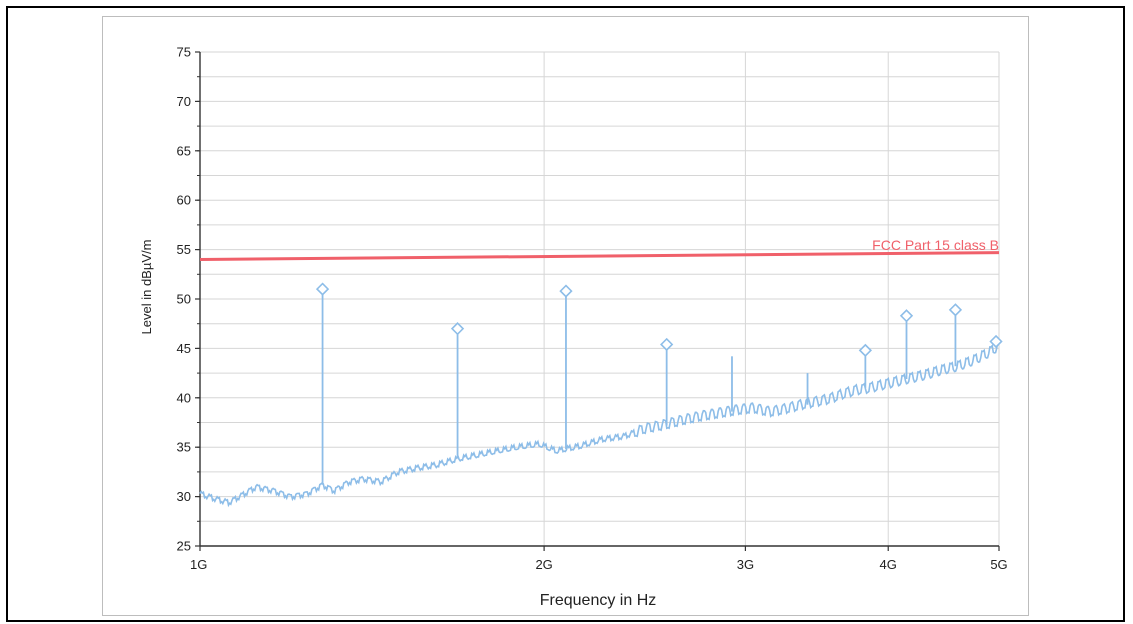  Describe the element at coordinates (184, 496) in the screenshot. I see `y-tick-label: 30` at that location.